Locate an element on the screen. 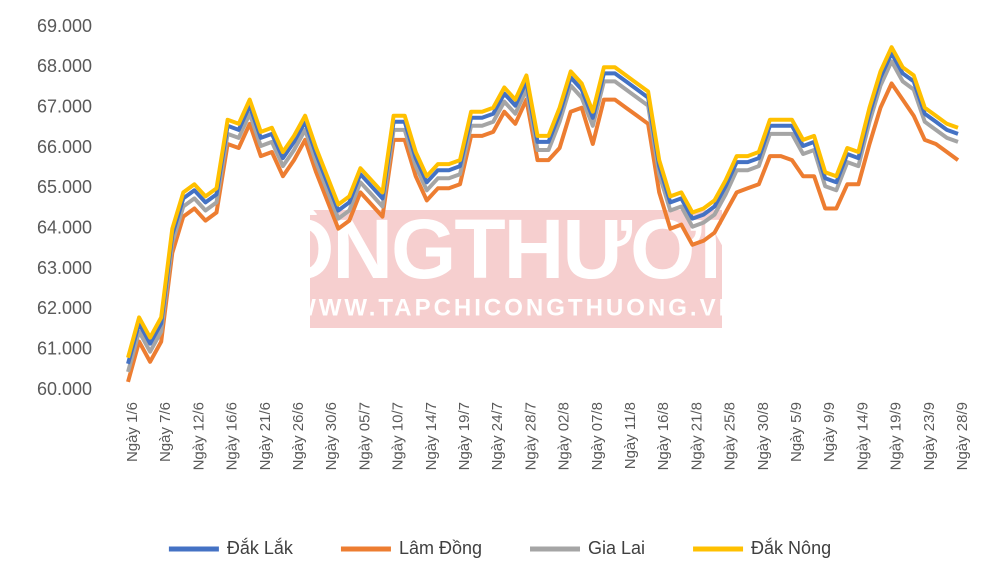 This screenshot has width=1000, height=577. legend-label: Đắk Nông is located at coordinates (791, 547).